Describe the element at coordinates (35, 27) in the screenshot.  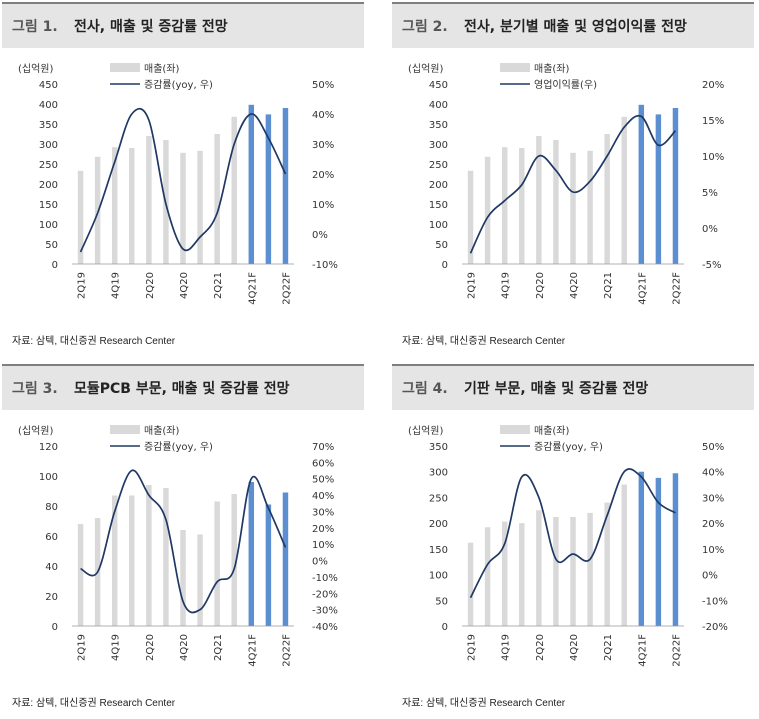
I see `figure-1-label: 그림 1.` at that location.